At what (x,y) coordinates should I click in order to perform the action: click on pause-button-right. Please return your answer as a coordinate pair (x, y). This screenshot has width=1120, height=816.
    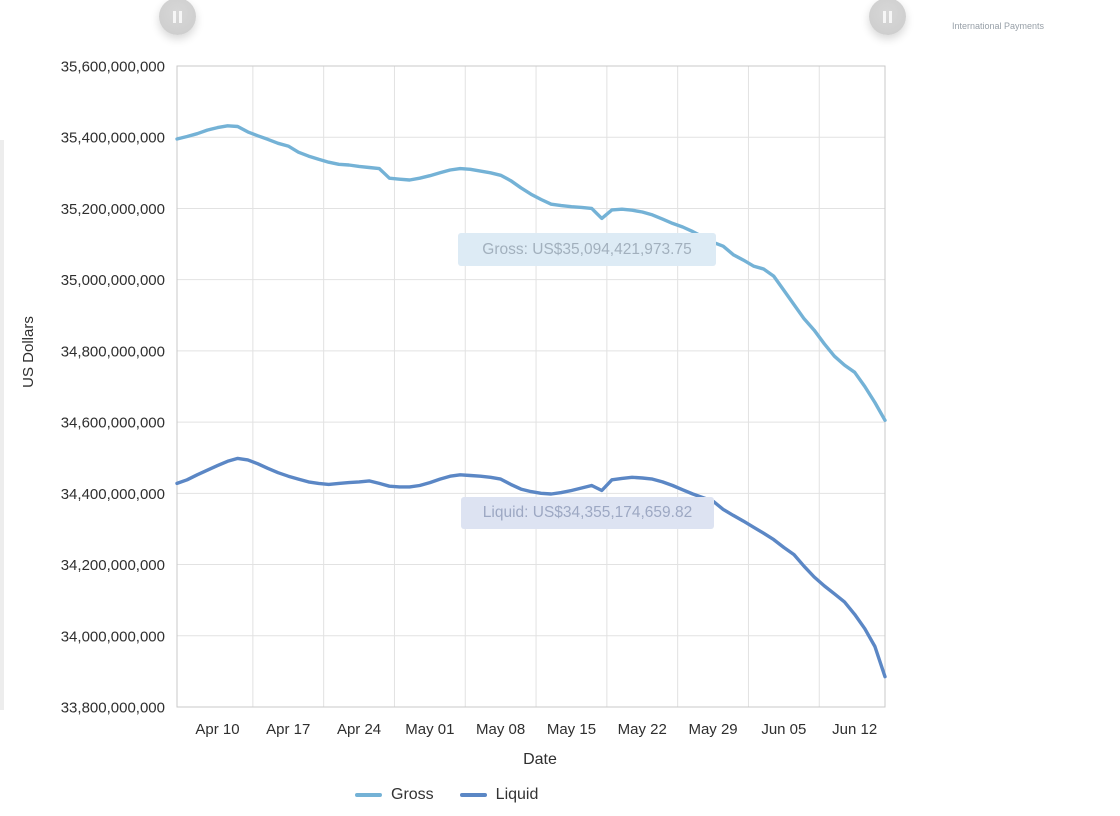
    Looking at the image, I should click on (887, 17).